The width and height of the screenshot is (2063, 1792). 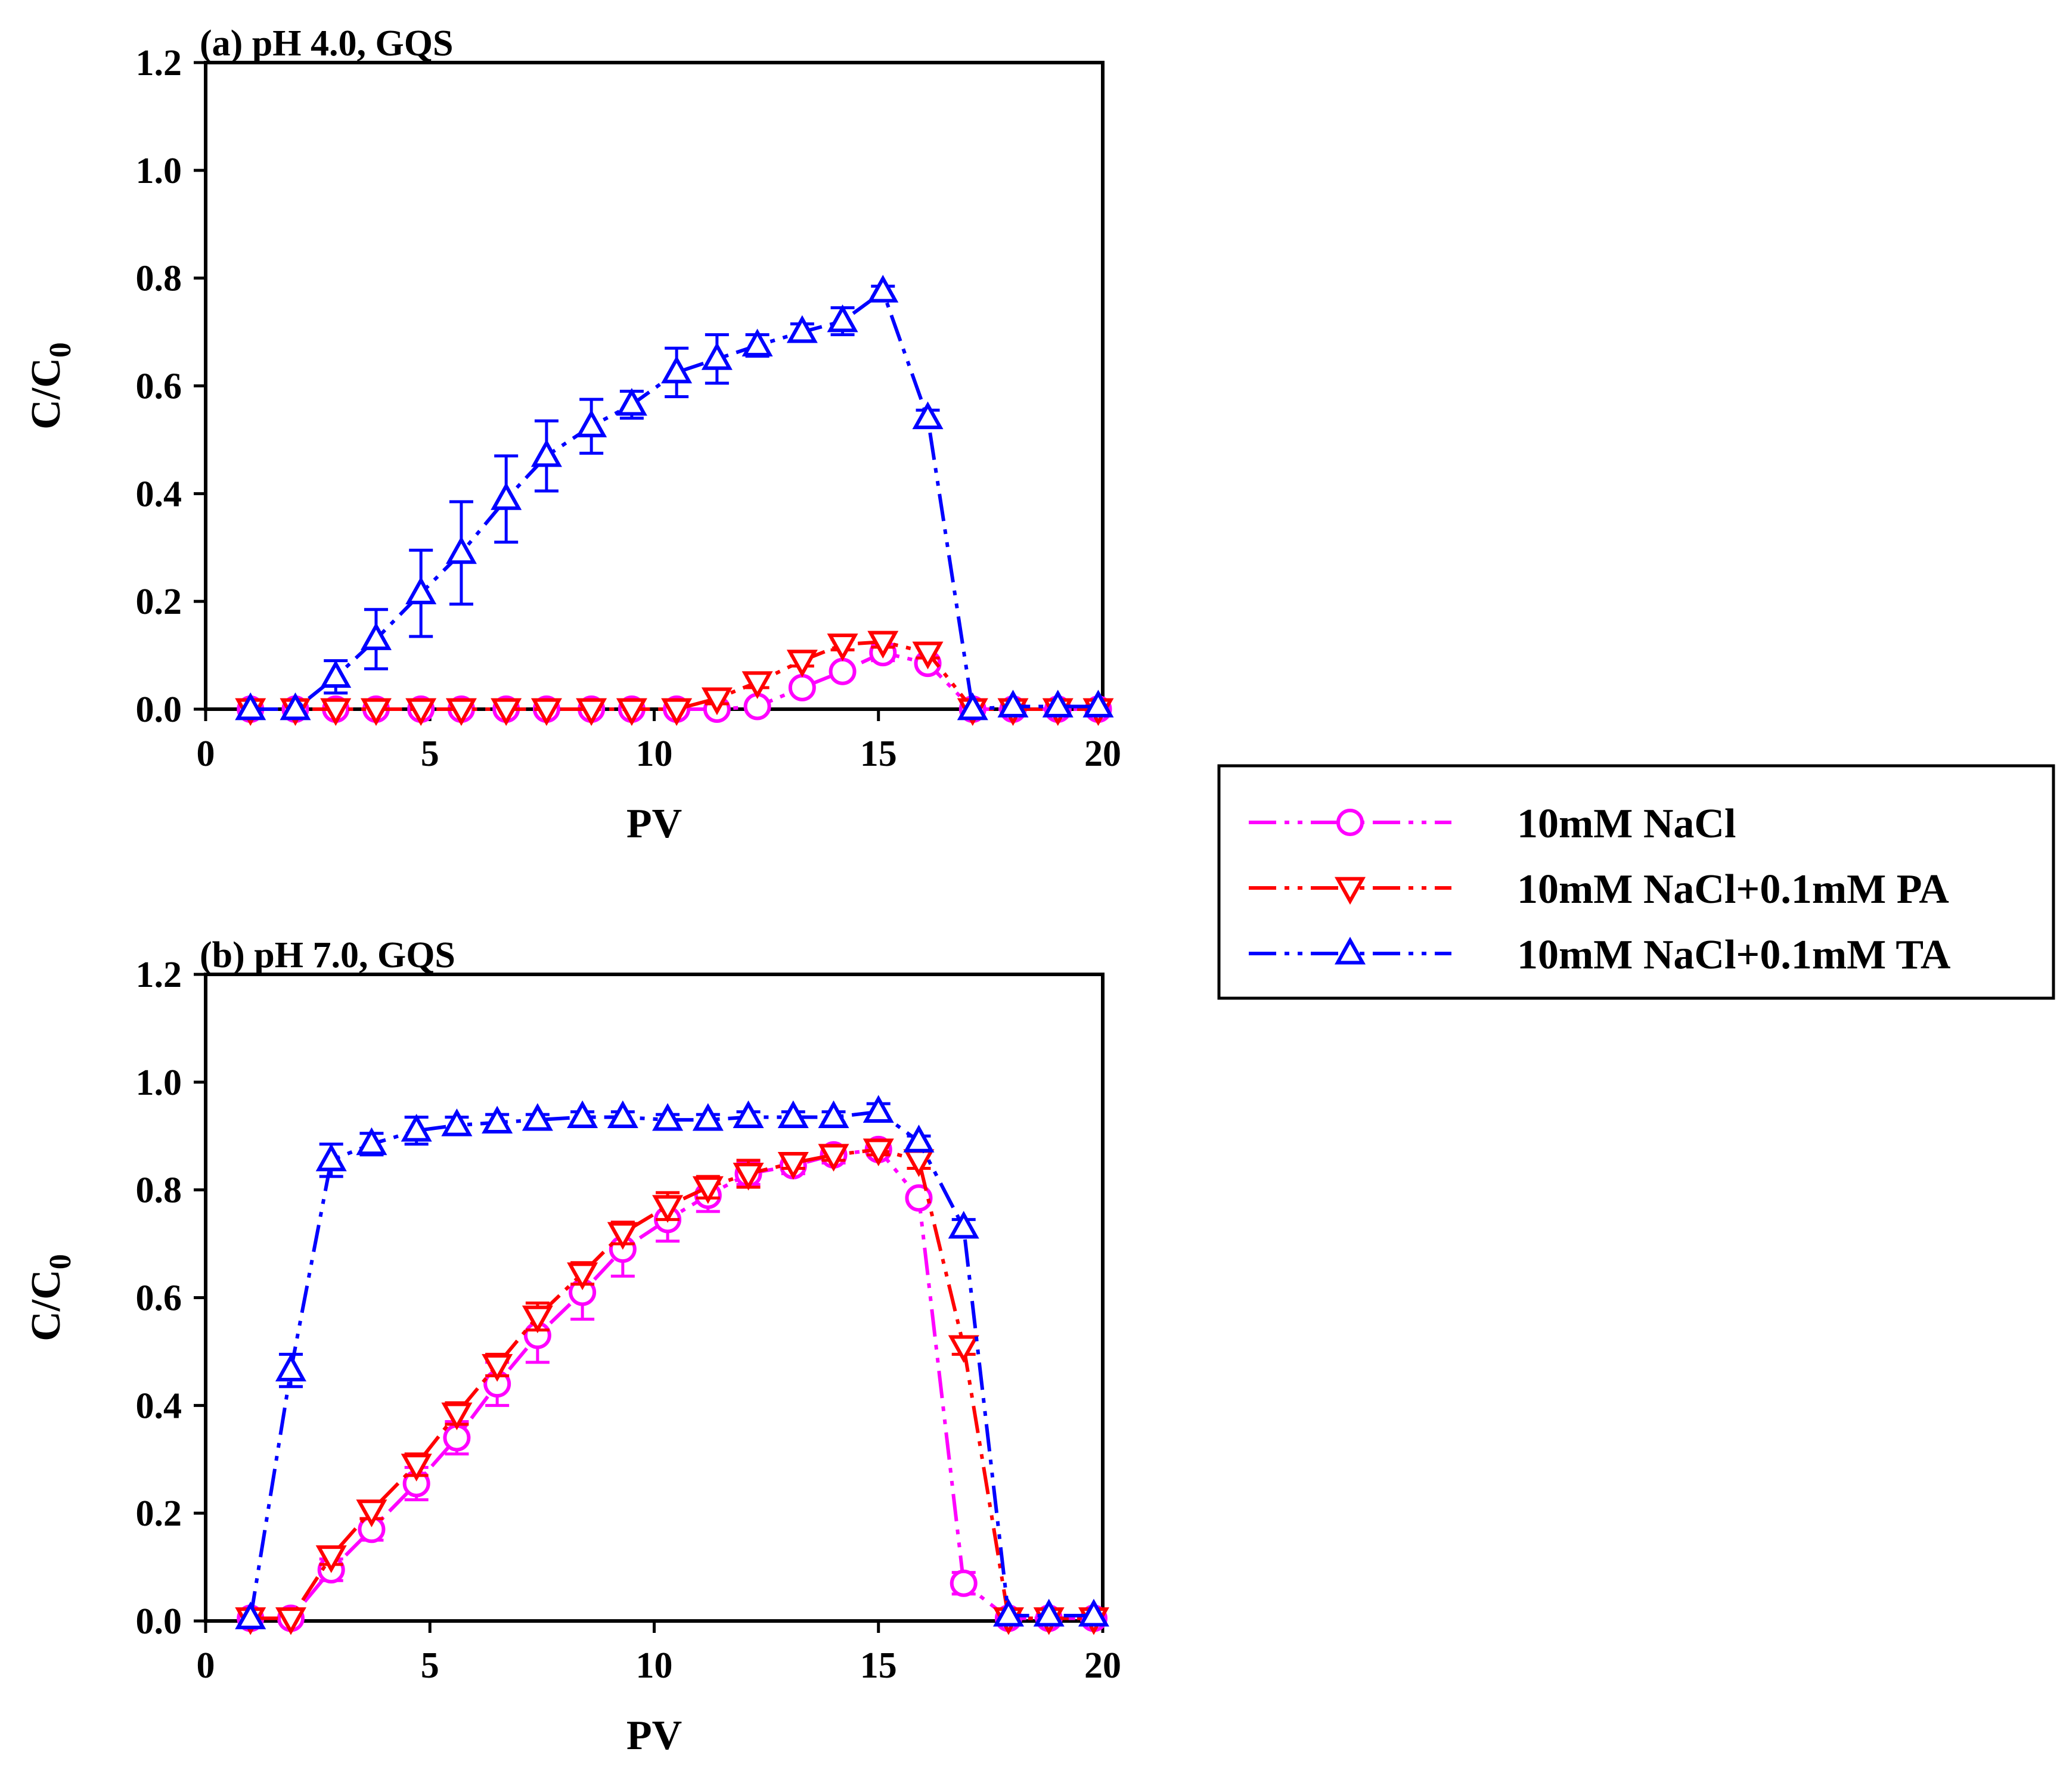 What do you see at coordinates (159, 975) in the screenshot?
I see `y-tick-label: 1.2` at bounding box center [159, 975].